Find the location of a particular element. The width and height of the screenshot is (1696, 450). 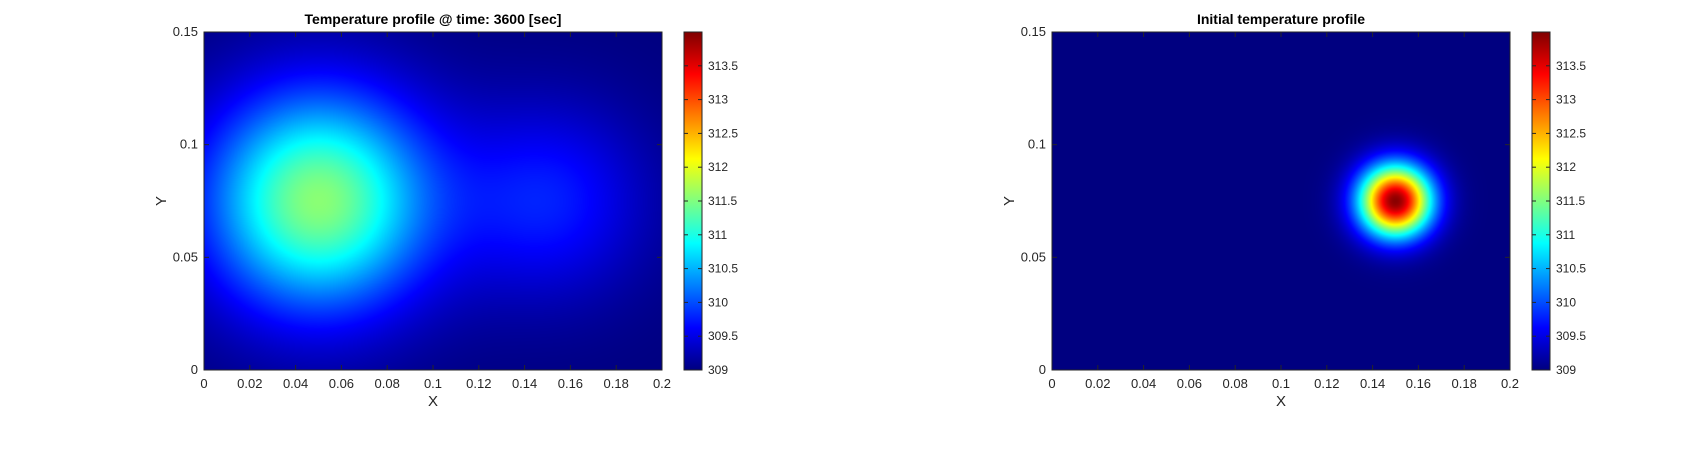

chart-title: Temperature profile @ time: 3600 [sec] is located at coordinates (433, 19).